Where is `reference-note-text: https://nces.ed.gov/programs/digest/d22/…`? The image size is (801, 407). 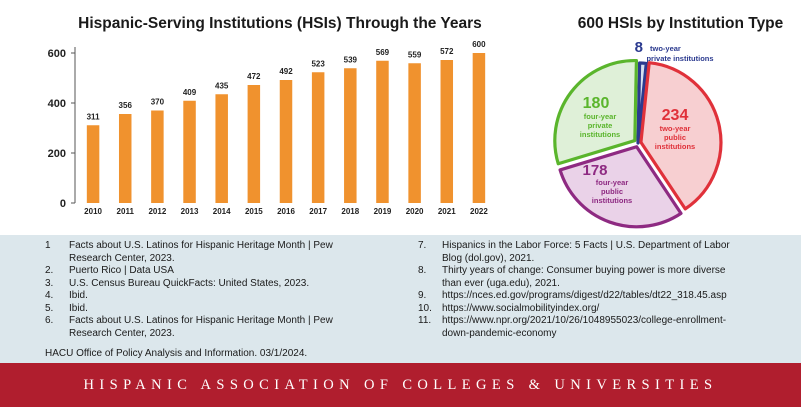
reference-note-text: https://nces.ed.gov/programs/digest/d22/… is located at coordinates (584, 295).